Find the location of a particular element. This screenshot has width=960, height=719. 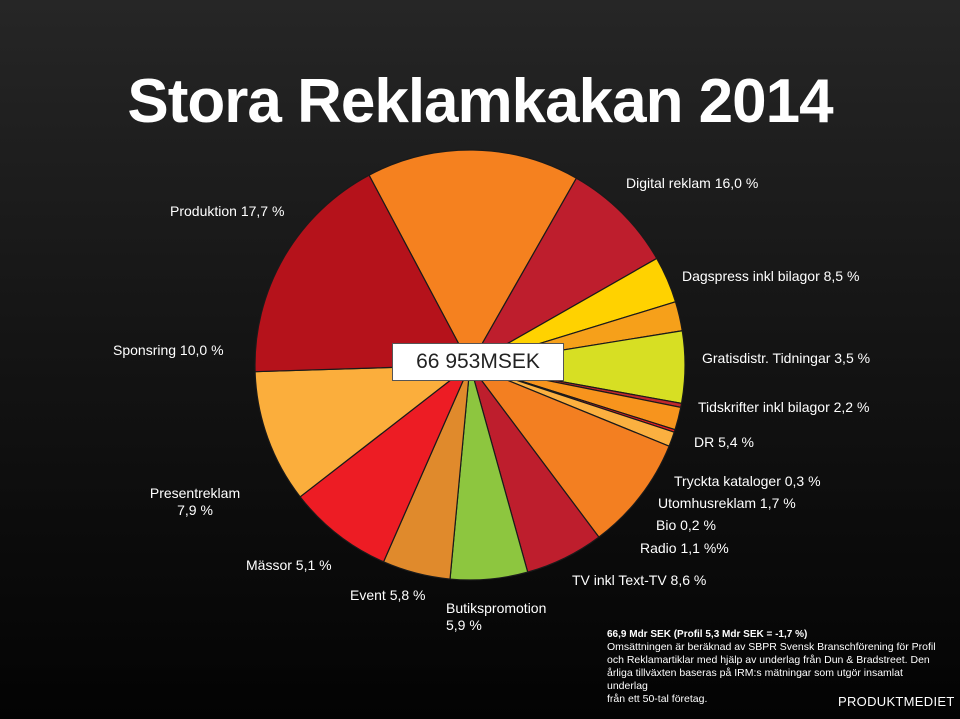

slice-label-line: Bio 0,2 % is located at coordinates (686, 525).